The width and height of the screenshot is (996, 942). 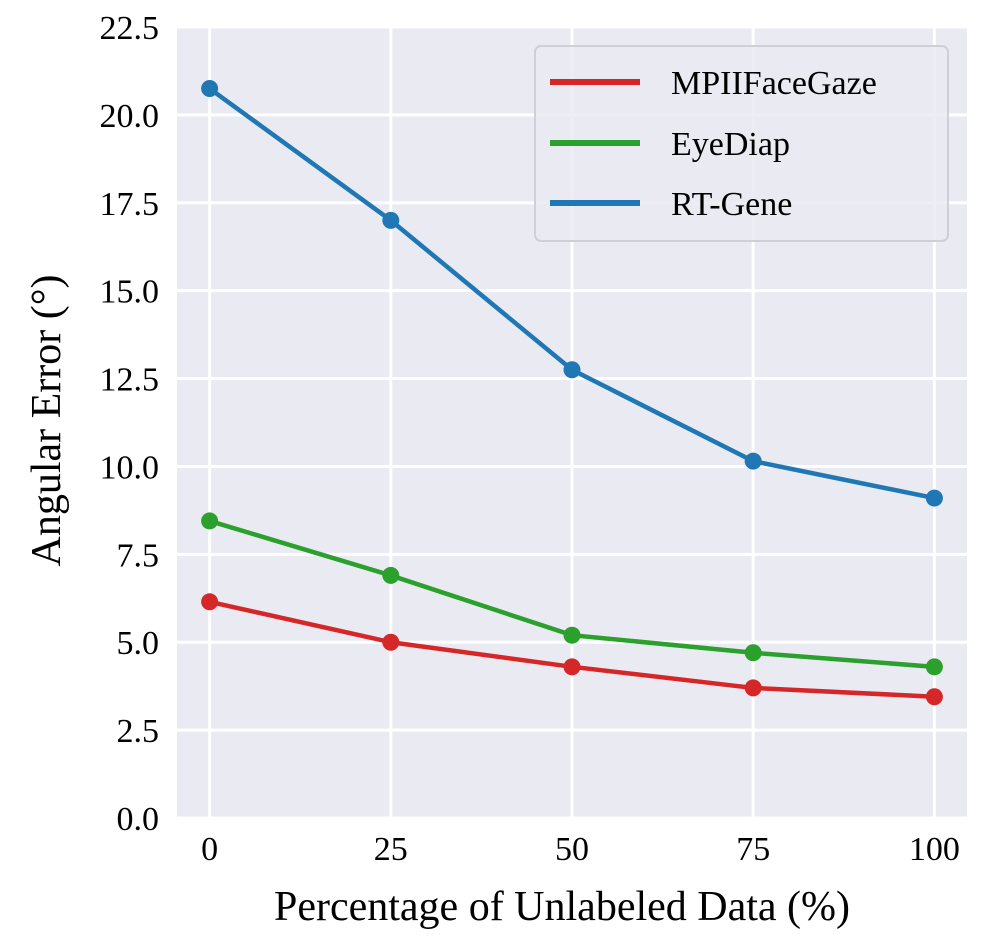 What do you see at coordinates (47, 420) in the screenshot?
I see `y-axis-title: Angular Error (°)` at bounding box center [47, 420].